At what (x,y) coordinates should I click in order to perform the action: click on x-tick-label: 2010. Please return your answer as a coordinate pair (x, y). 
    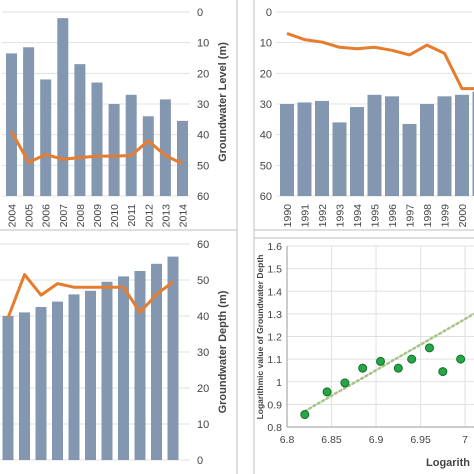
    Looking at the image, I should click on (115, 216).